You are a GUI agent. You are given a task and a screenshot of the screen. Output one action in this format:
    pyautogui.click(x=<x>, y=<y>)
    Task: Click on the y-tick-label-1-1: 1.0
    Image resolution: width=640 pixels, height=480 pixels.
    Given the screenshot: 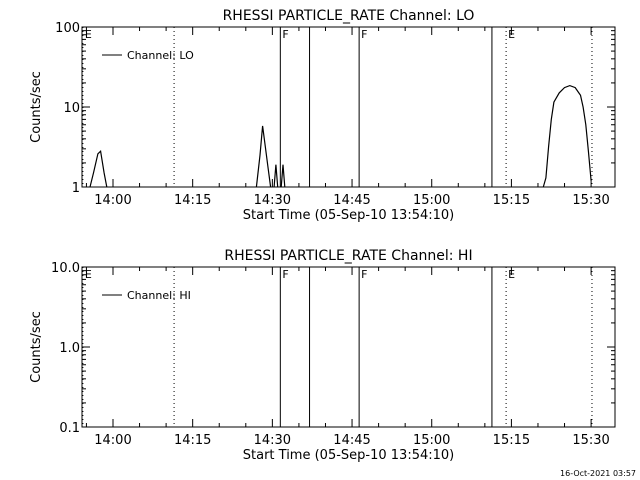 What is the action you would take?
    pyautogui.click(x=69, y=348)
    